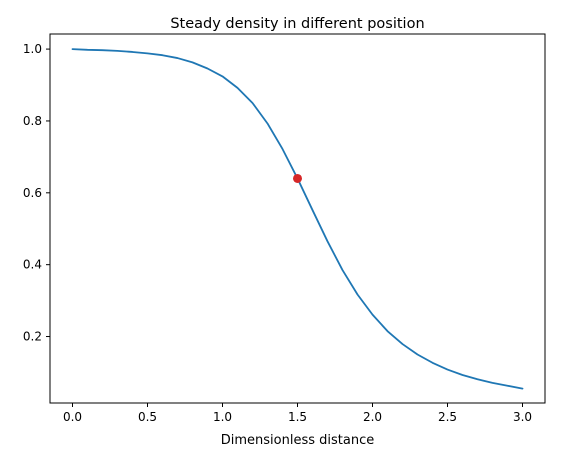  I want to click on y-axis: 0.2 0.4 0.6 0.8 1.0, so click(36, 193).